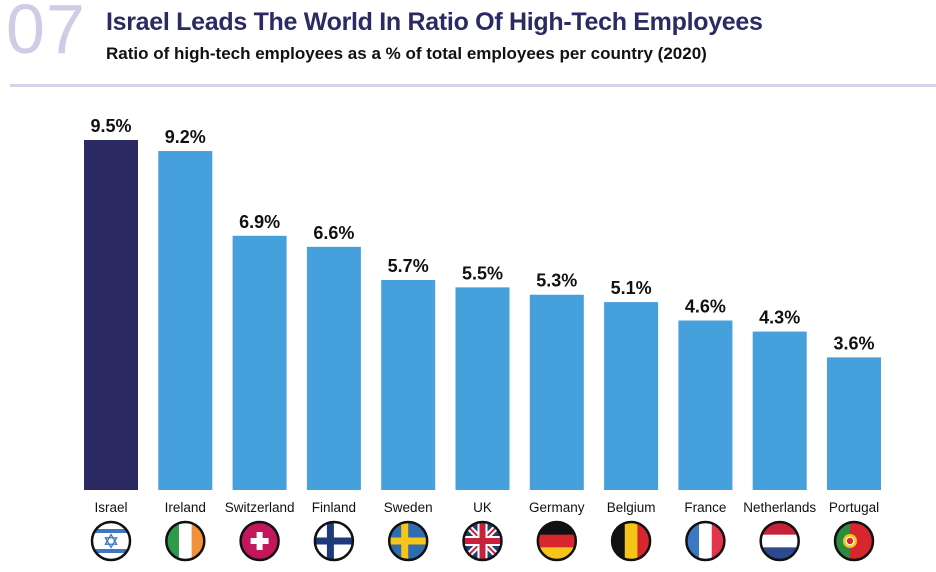 This screenshot has height=572, width=936. Describe the element at coordinates (853, 343) in the screenshot. I see `value-label-portugal: 3.6%` at that location.